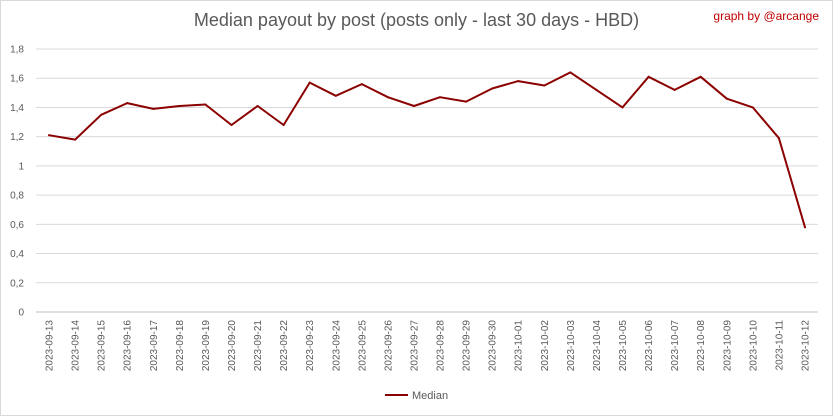 The image size is (833, 416). What do you see at coordinates (17, 108) in the screenshot?
I see `y-tick-label: 1,4` at bounding box center [17, 108].